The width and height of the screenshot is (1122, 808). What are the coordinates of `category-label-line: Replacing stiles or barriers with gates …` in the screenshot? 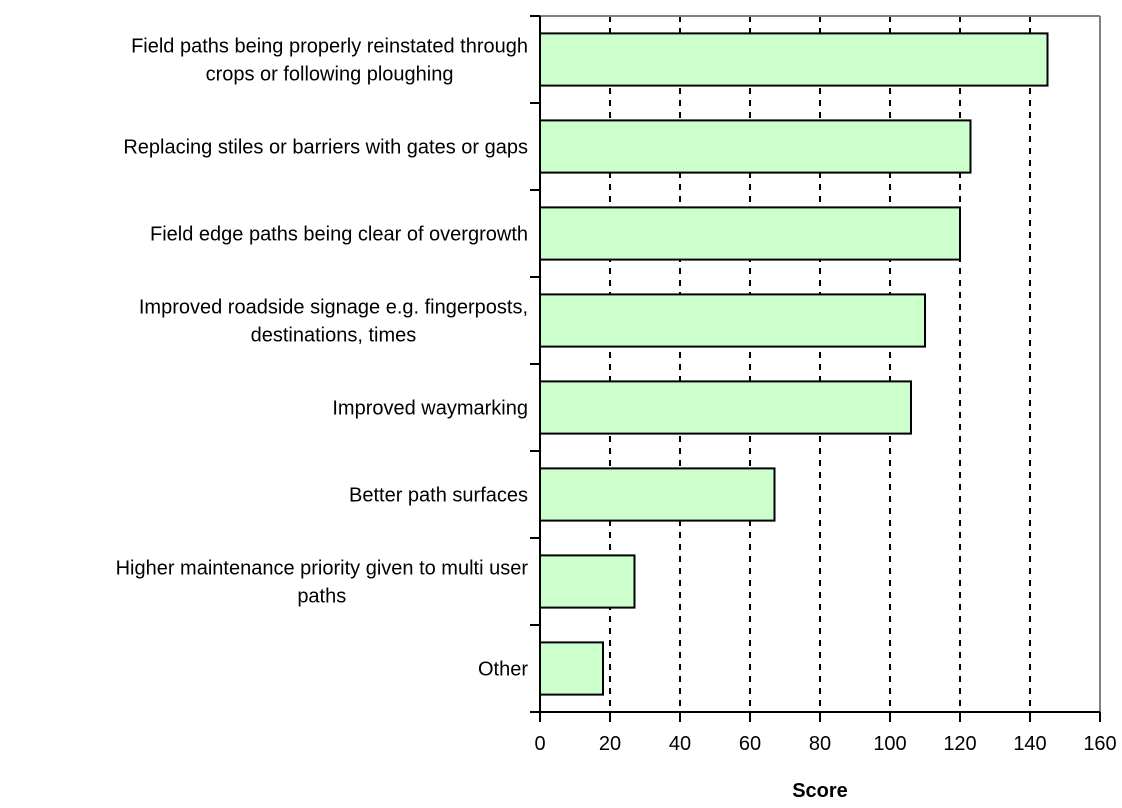 It's located at (325, 148).